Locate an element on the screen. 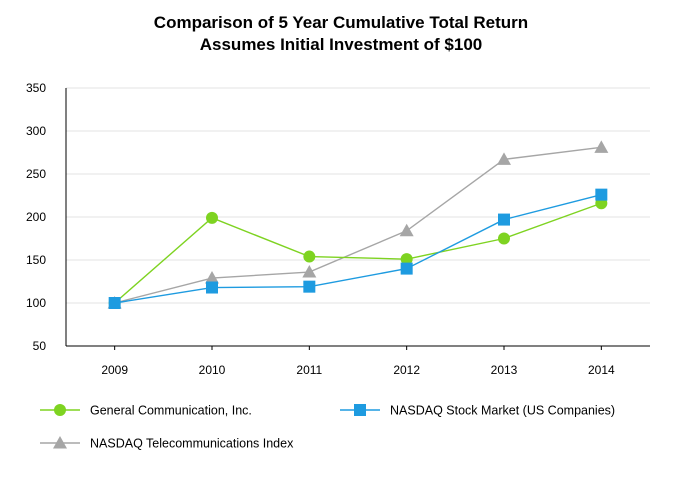  y-tick-label: 200 is located at coordinates (36, 217).